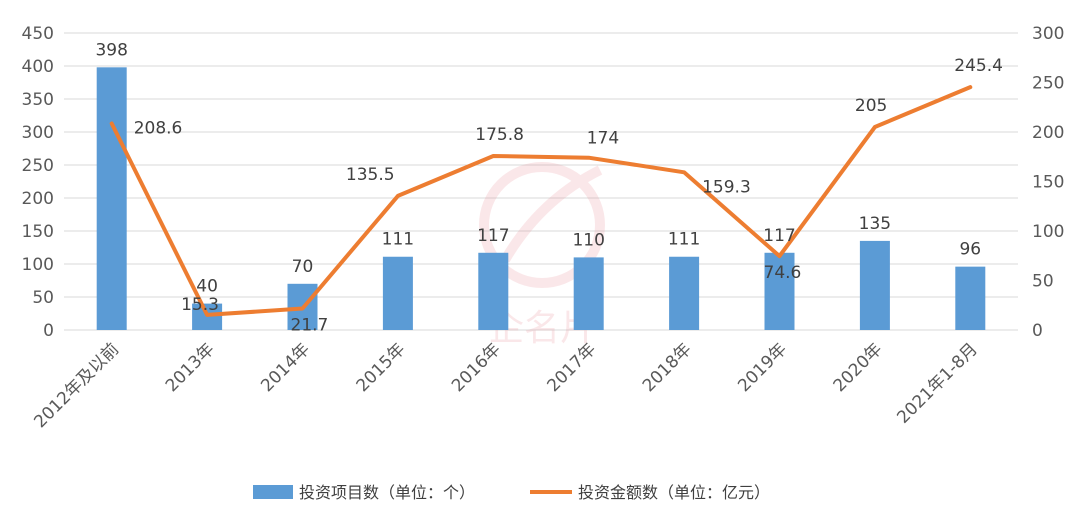  I want to click on y-left-tick-label: 100, so click(38, 265).